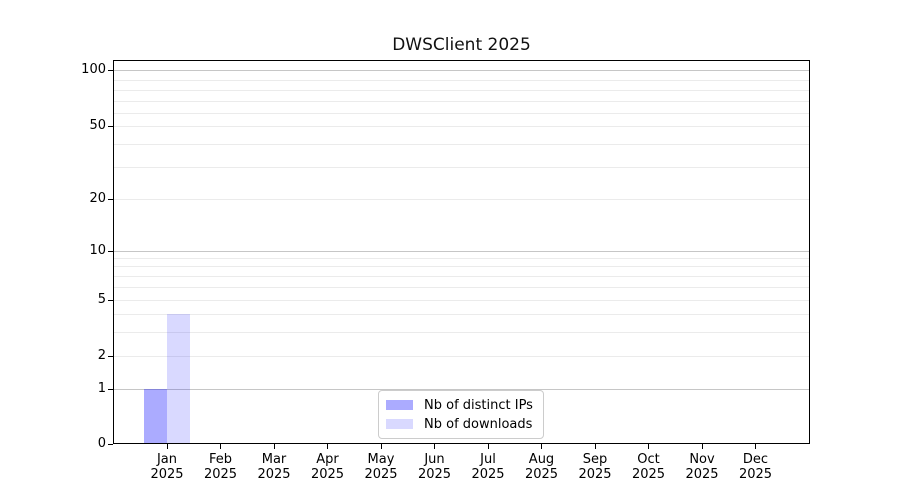 The image size is (900, 500). Describe the element at coordinates (167, 467) in the screenshot. I see `x-tick-label: Jan 2025` at that location.